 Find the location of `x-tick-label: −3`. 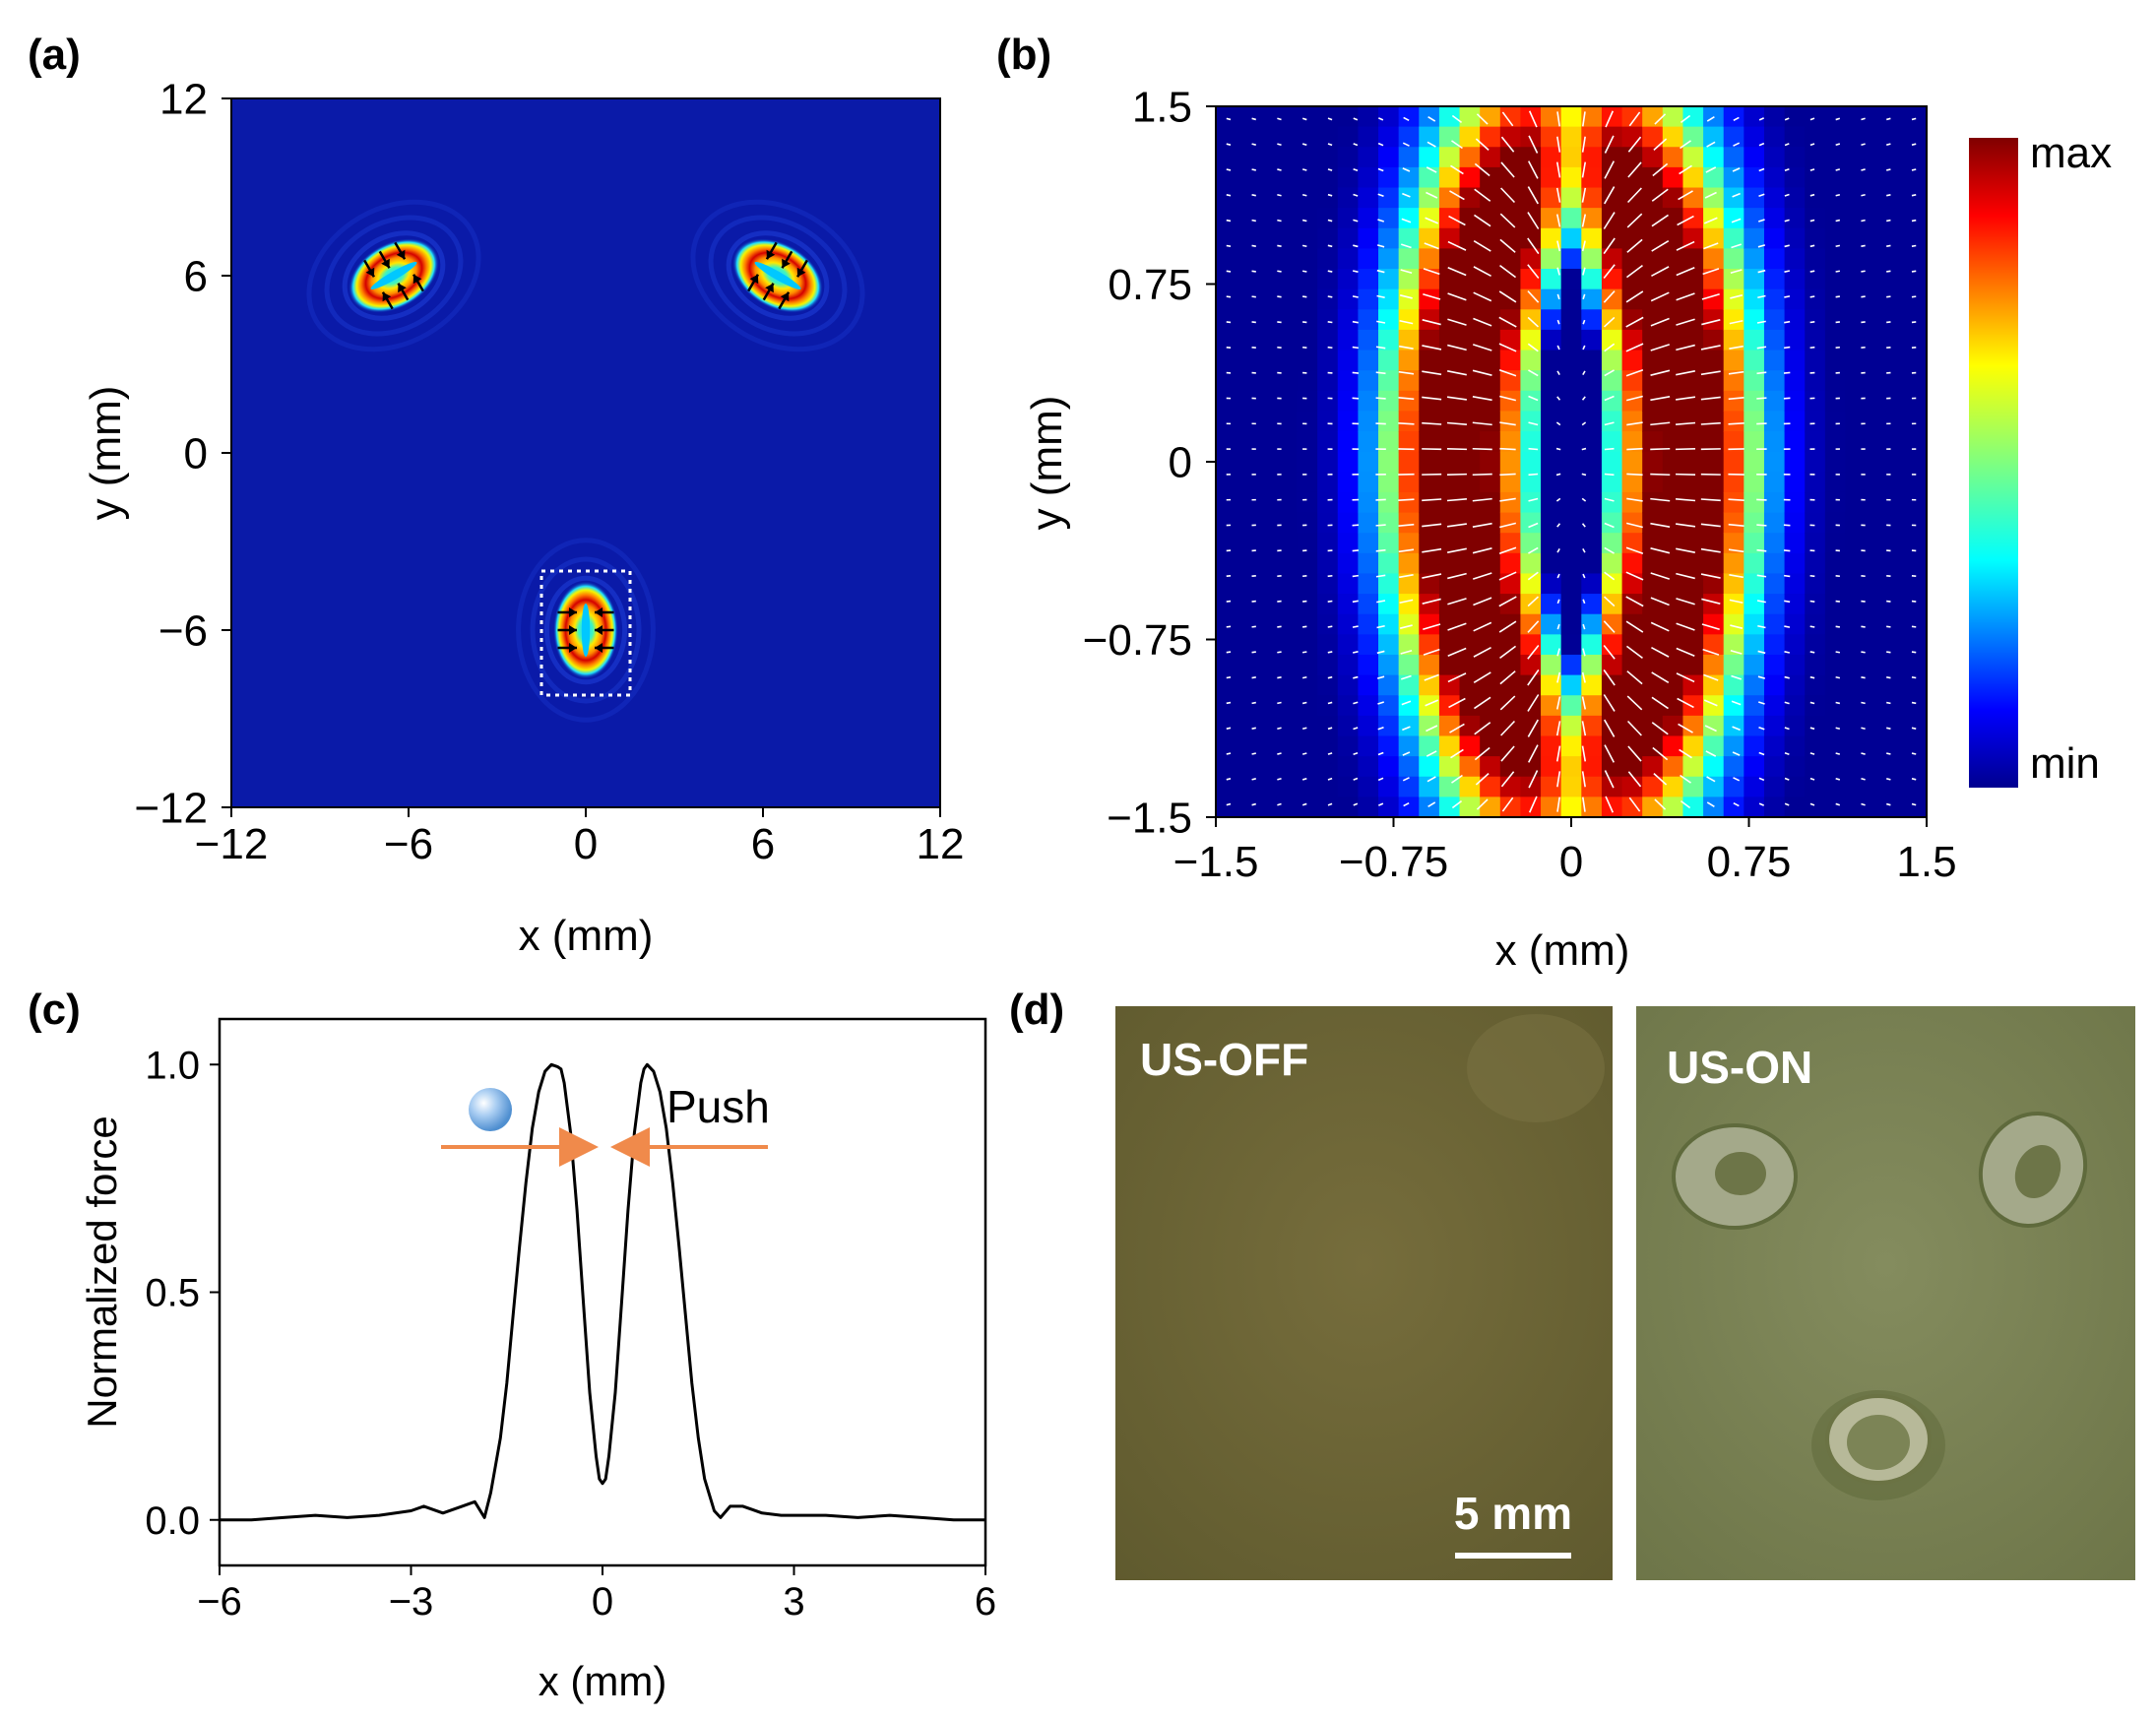

x-tick-label: −3 is located at coordinates (411, 1602).